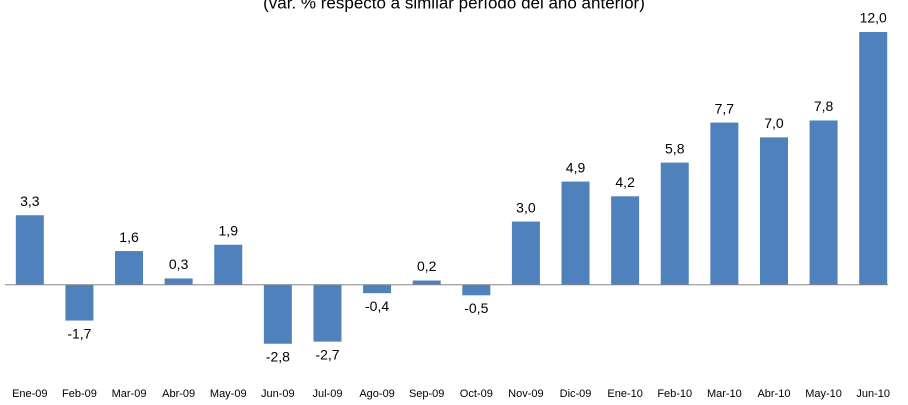 Image resolution: width=908 pixels, height=405 pixels. What do you see at coordinates (179, 264) in the screenshot?
I see `data-label: 0,3` at bounding box center [179, 264].